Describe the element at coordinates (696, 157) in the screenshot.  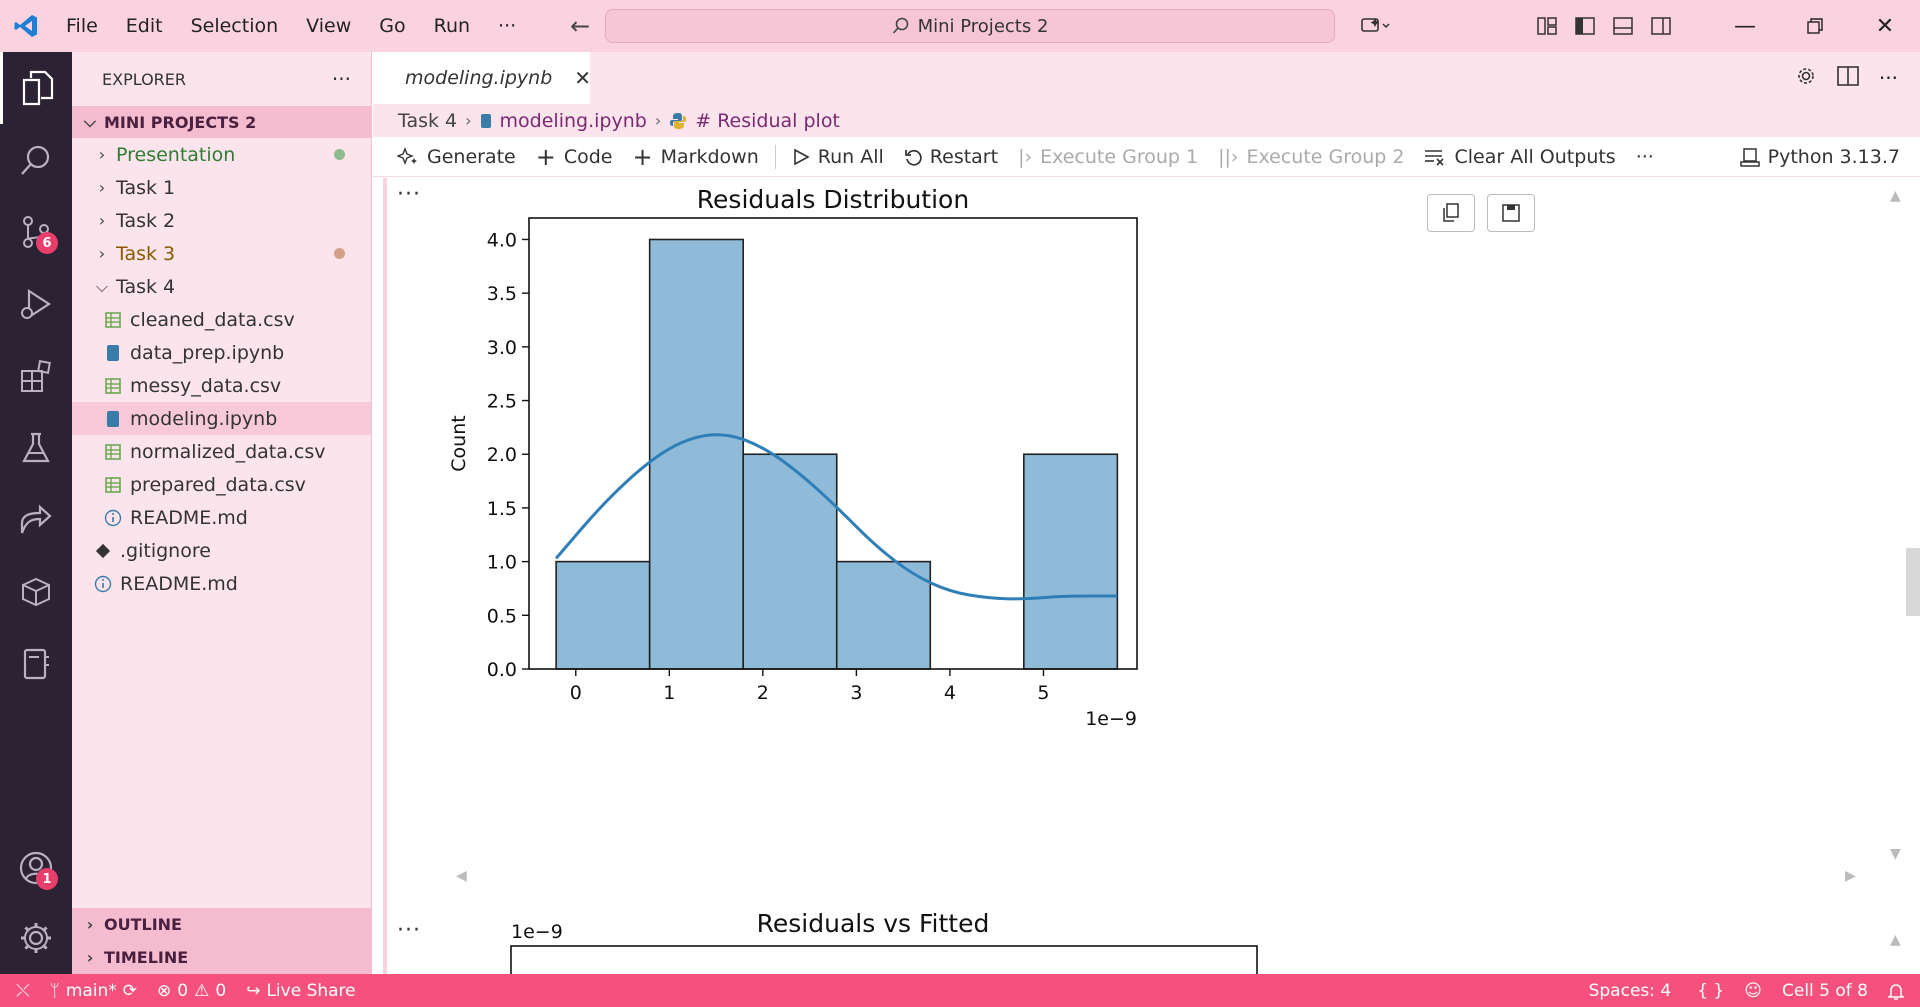
I see `add-markdown-button: + Markdown` at that location.